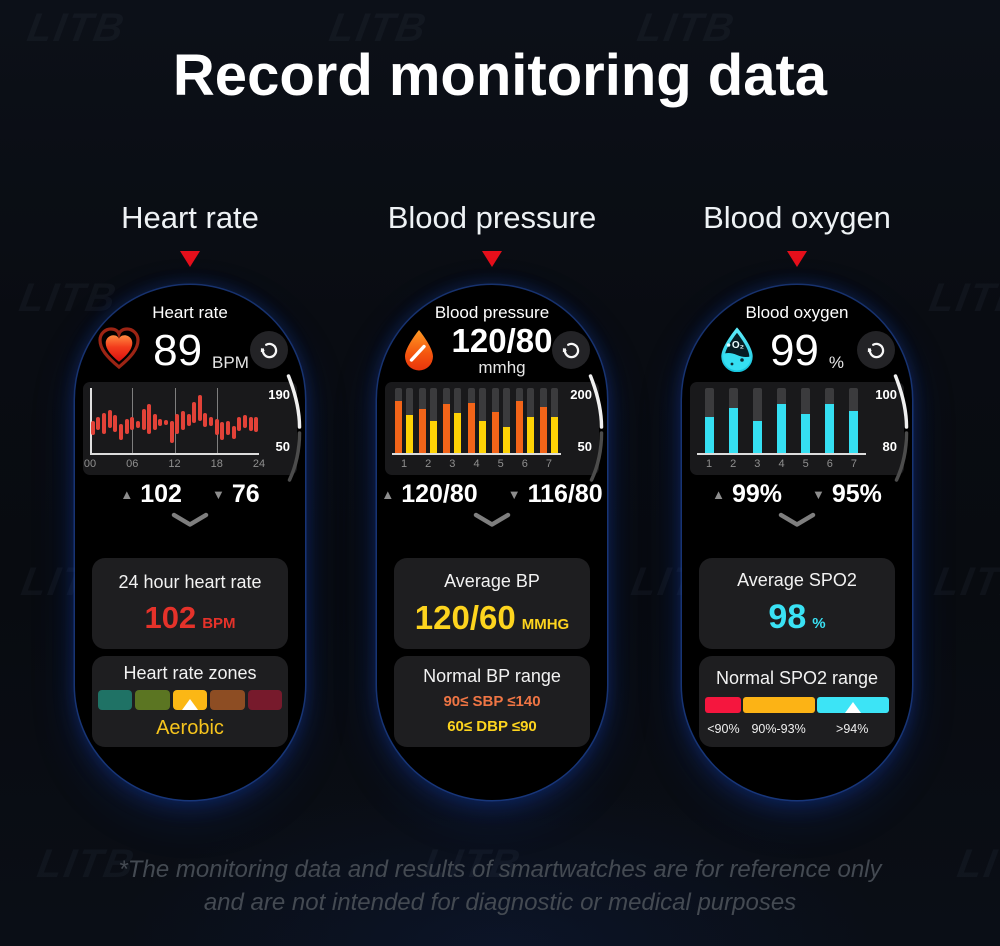  Describe the element at coordinates (545, 624) in the screenshot. I see `card-unit: MMHG` at that location.